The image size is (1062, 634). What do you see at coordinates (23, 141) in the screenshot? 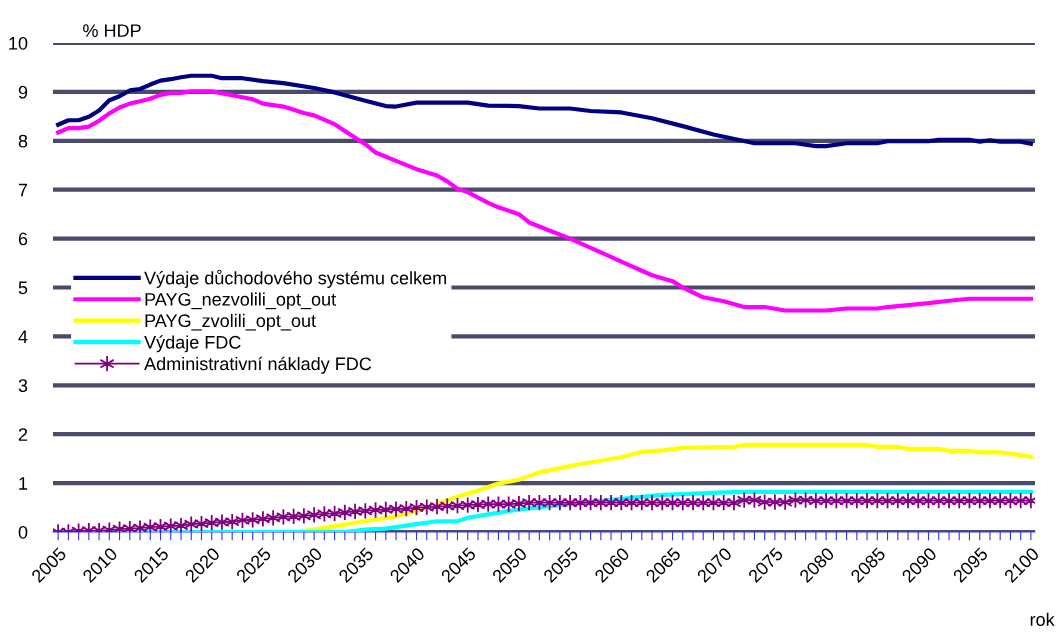
I see `y-tick-label: 8` at bounding box center [23, 141].